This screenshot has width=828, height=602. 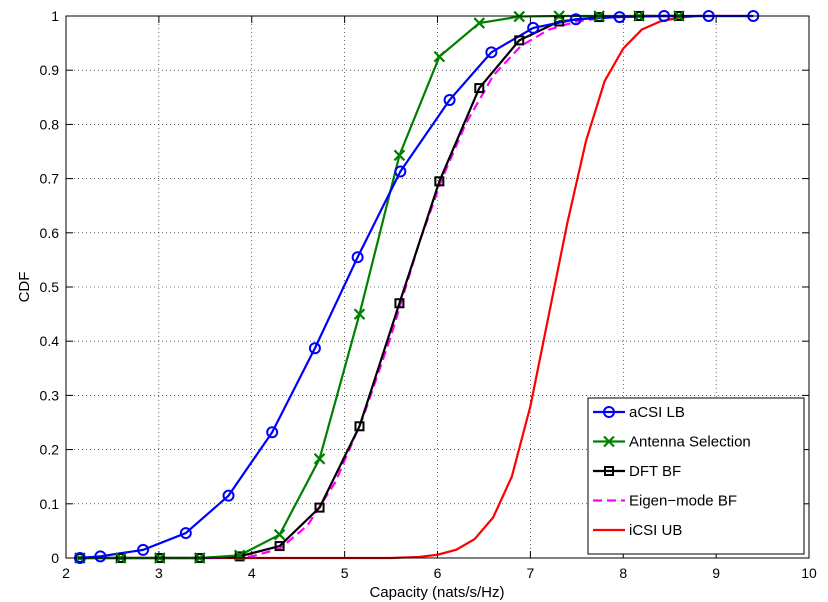 What do you see at coordinates (609, 441) in the screenshot?
I see `legend-antenna-selection-point` at bounding box center [609, 441].